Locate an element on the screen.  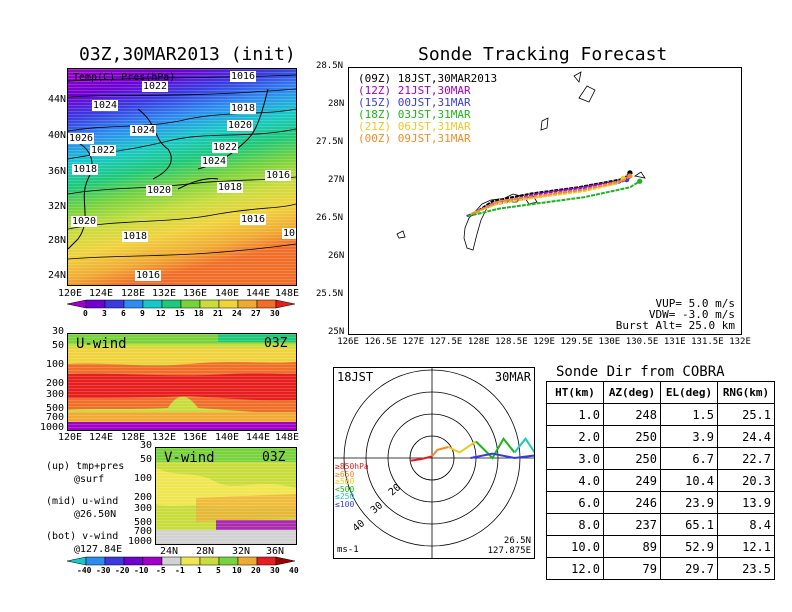
table-row: 6.0 246 23.9 13.9 is located at coordinates (660, 502).